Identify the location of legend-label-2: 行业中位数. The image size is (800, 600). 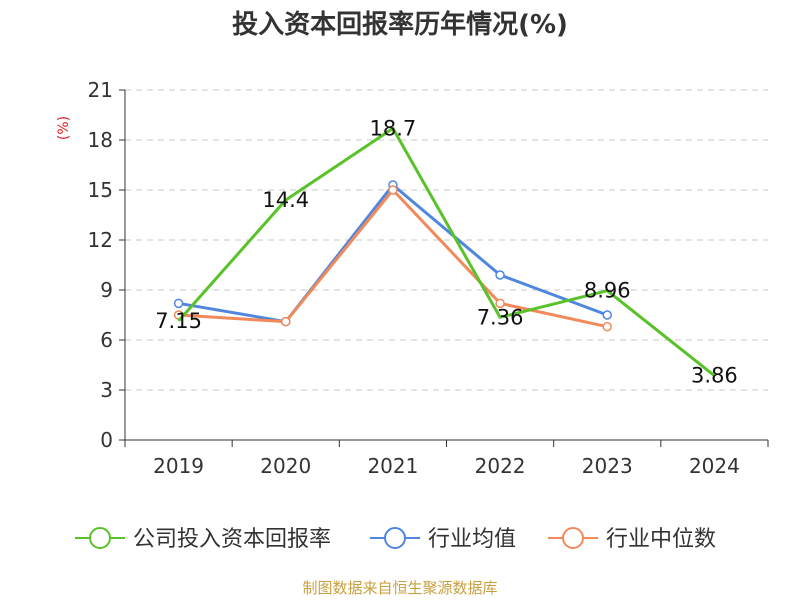
(661, 539).